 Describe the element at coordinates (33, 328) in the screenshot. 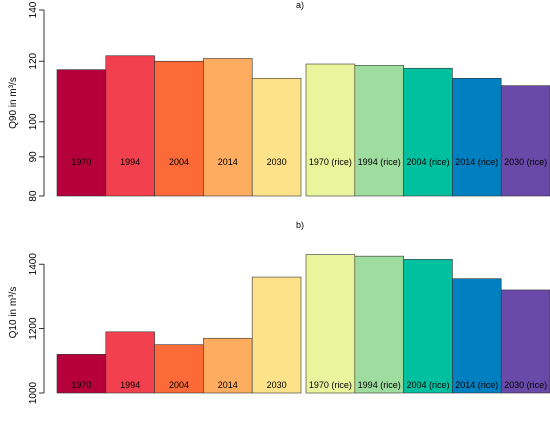

I see `y-tick-label: 1200` at that location.